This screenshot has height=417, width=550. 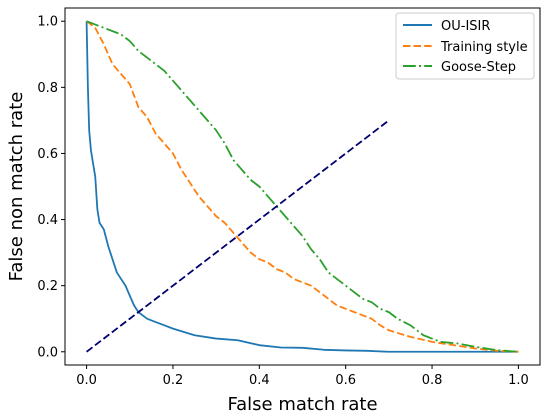 What do you see at coordinates (173, 380) in the screenshot?
I see `x-tick-label: 0.2` at bounding box center [173, 380].